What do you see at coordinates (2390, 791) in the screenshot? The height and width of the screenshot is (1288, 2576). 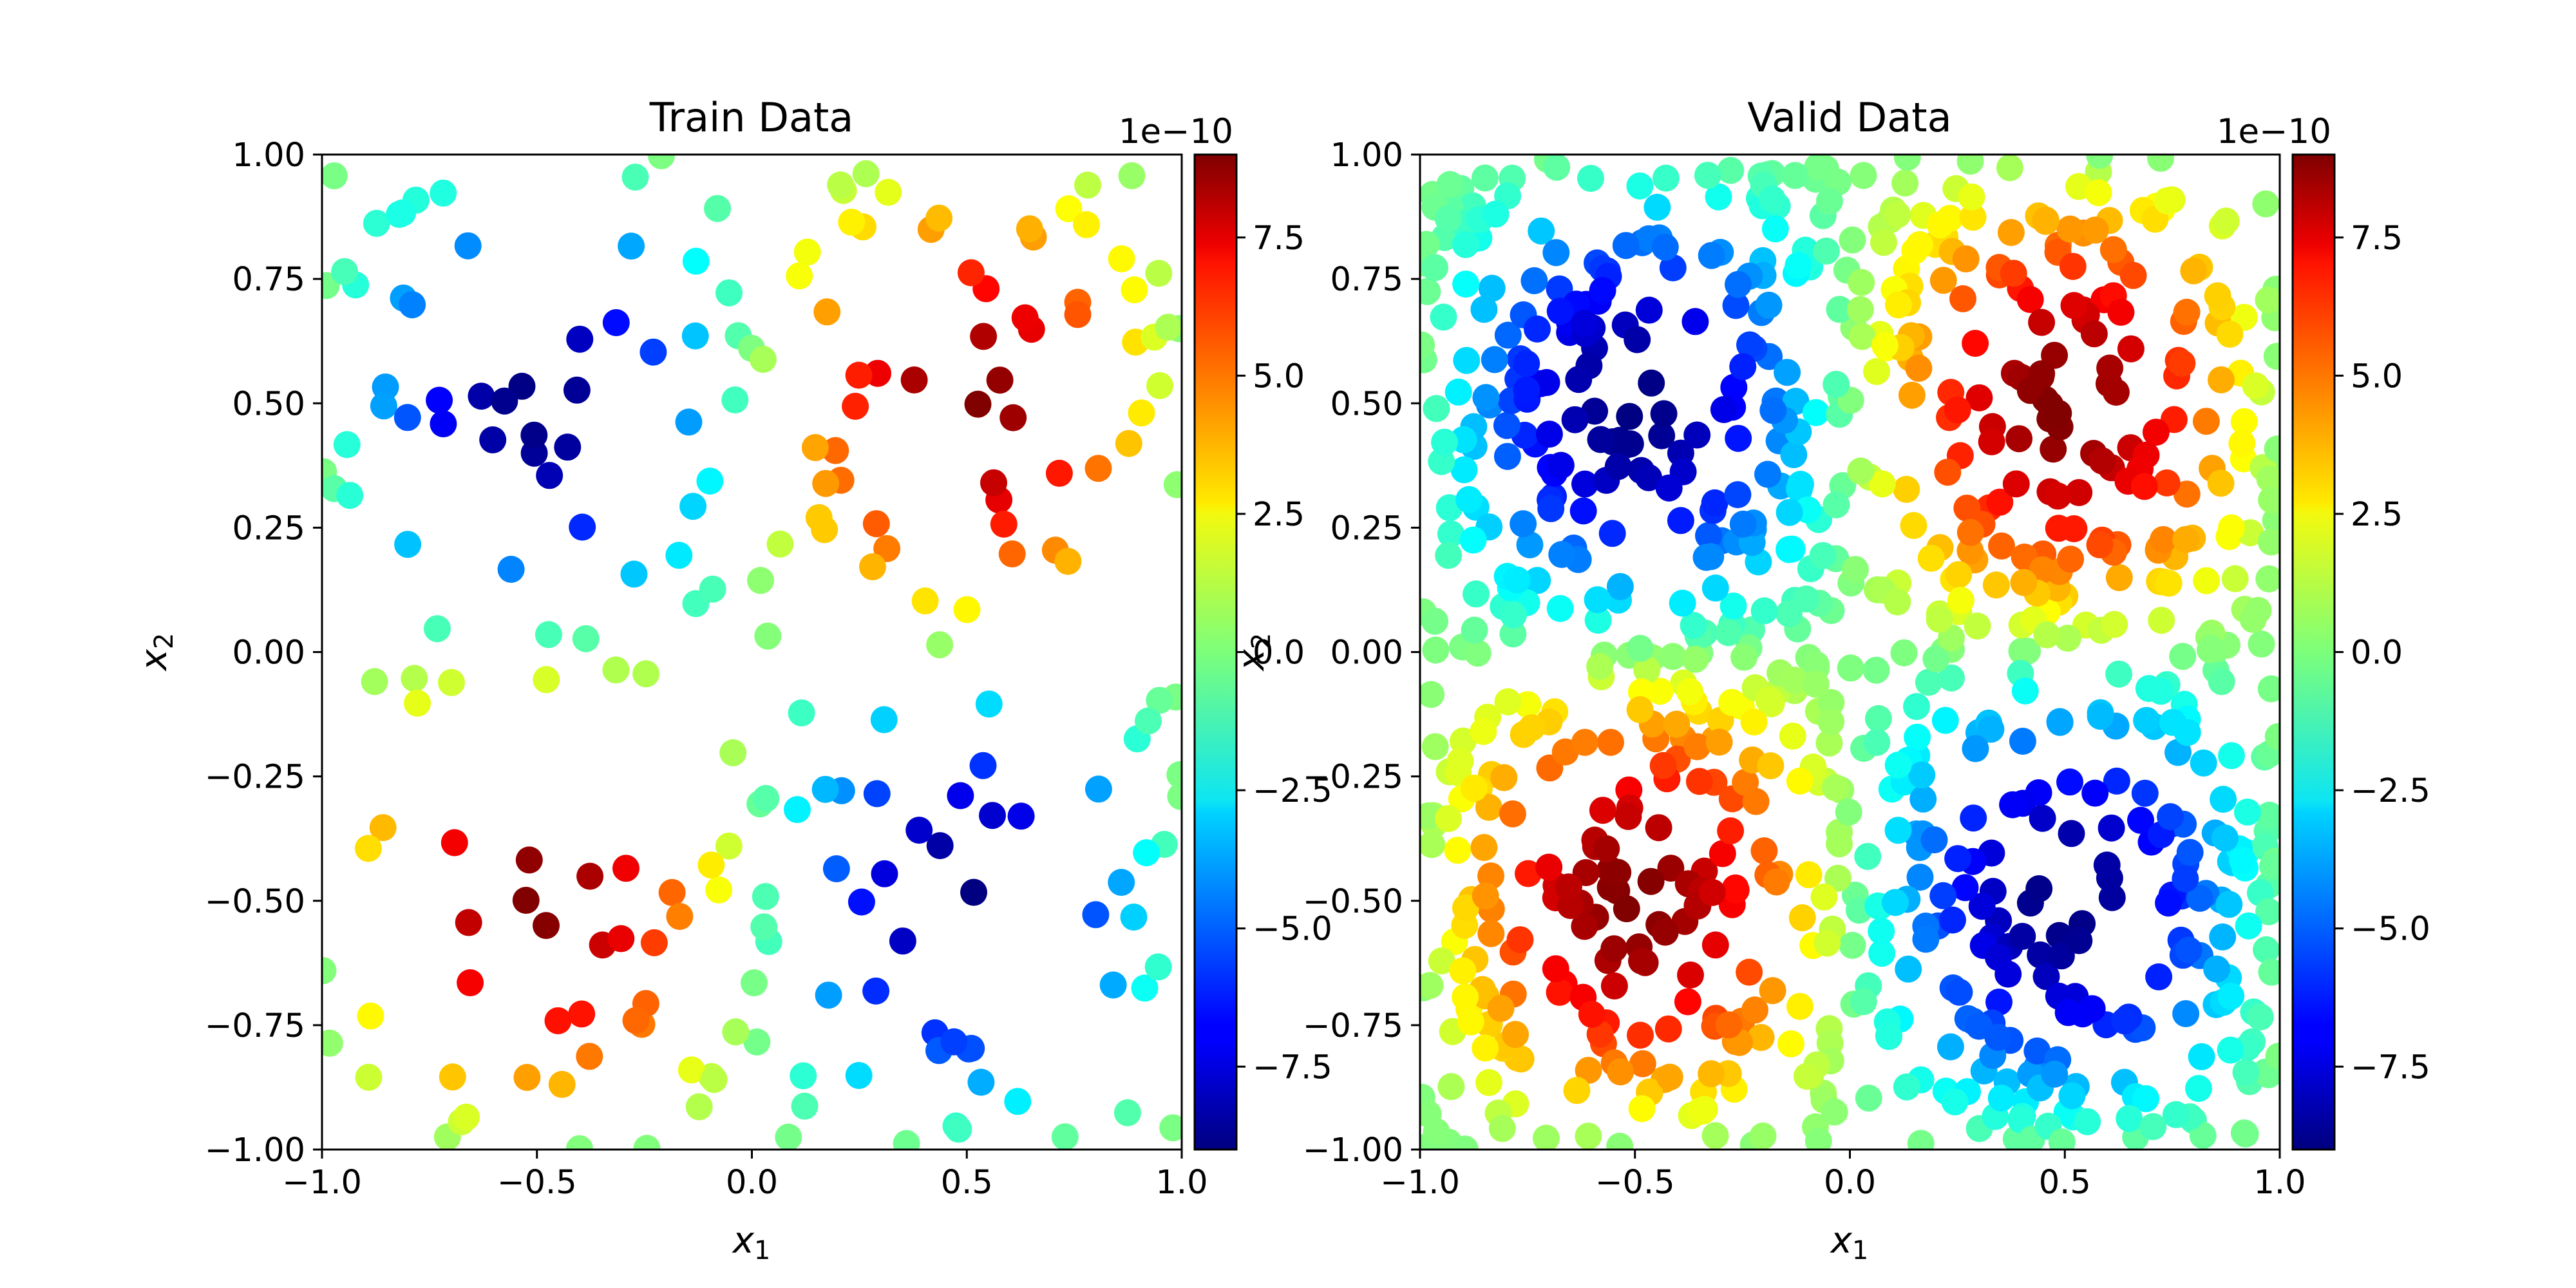 I see `valid-colorbar-tick-label: −2.5` at bounding box center [2390, 791].